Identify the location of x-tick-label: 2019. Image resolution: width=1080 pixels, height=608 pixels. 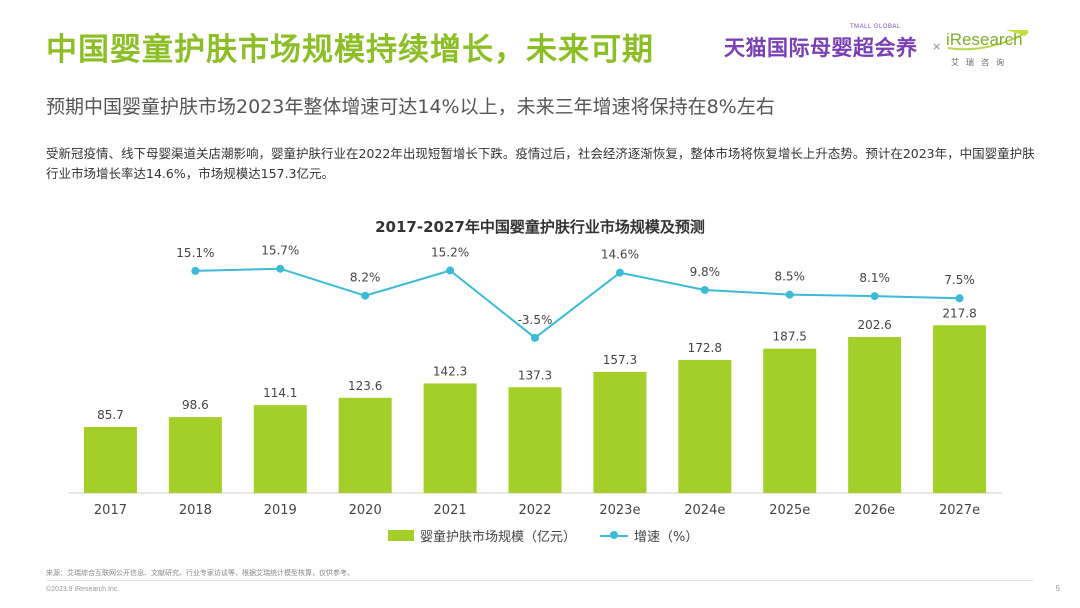
(280, 510).